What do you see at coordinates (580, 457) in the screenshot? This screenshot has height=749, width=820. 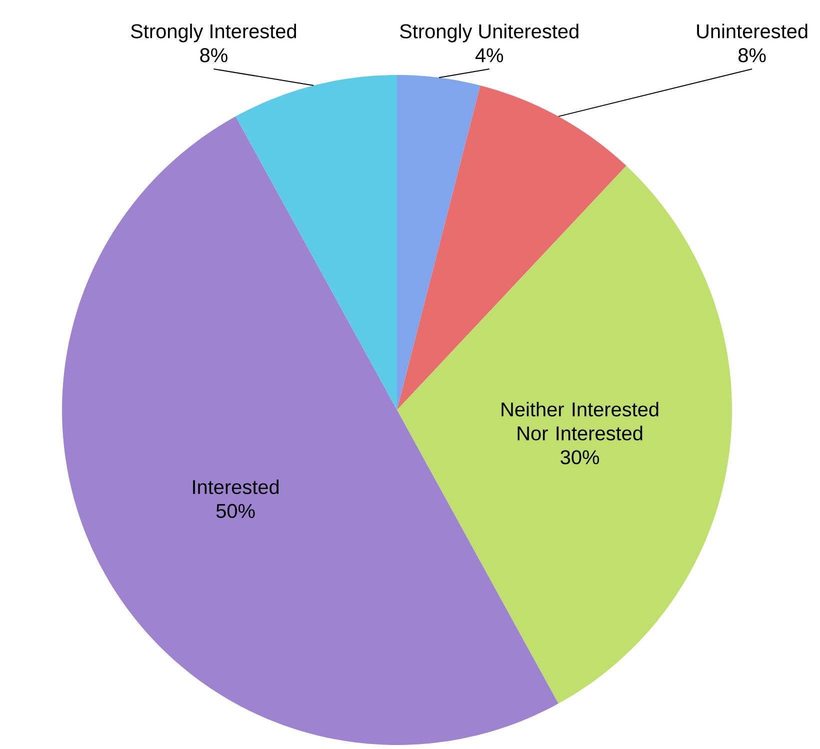 I see `data-label: 30%` at bounding box center [580, 457].